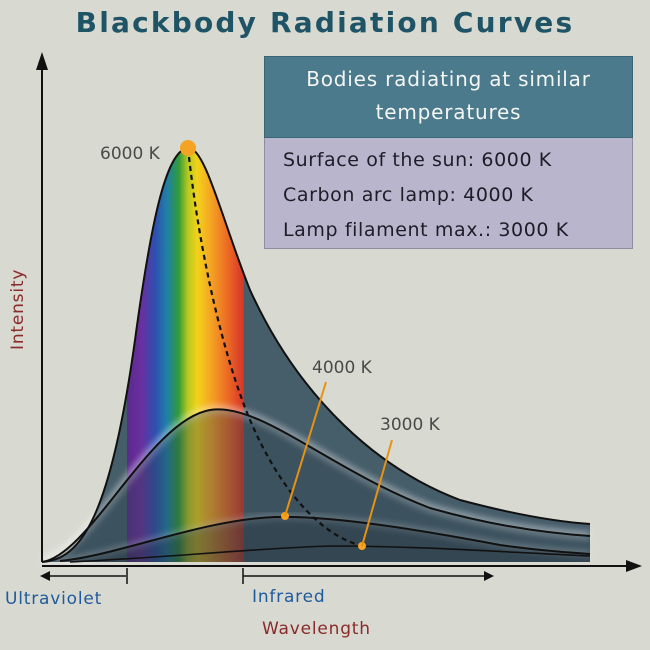 The height and width of the screenshot is (650, 650). I want to click on curve-3000-line, so click(325, 538).